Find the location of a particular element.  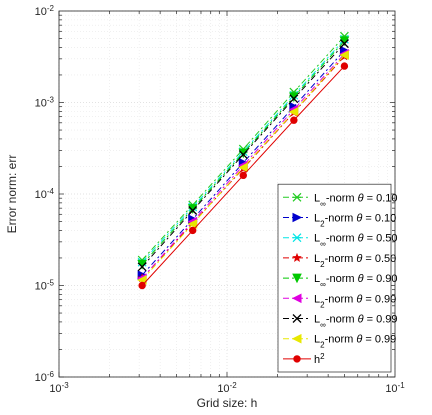

y-tick-label: 10⁻⁴ is located at coordinates (45, 194).